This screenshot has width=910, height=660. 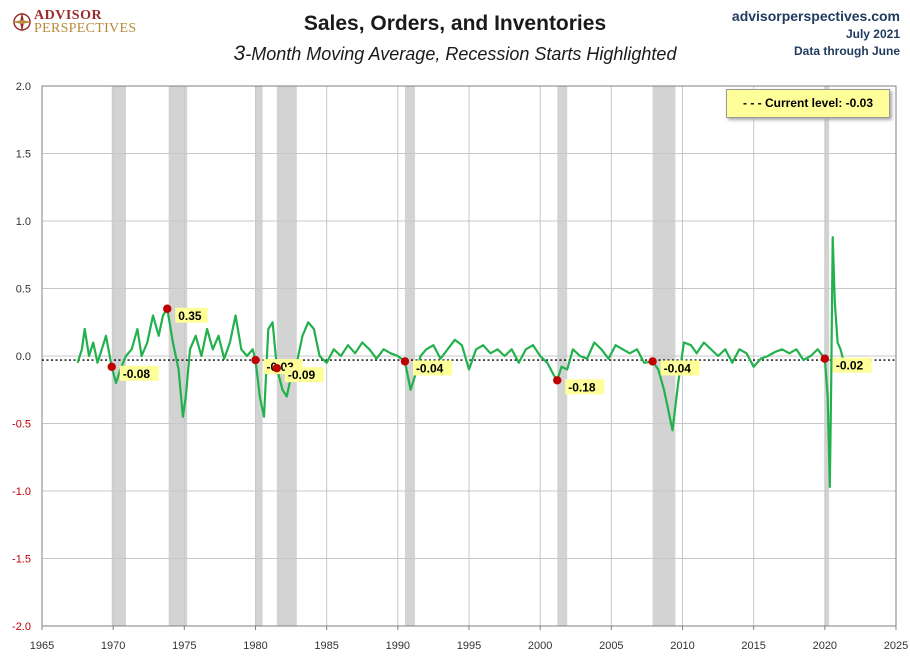 I want to click on source-site: advisorperspectives.com, so click(x=815, y=16).